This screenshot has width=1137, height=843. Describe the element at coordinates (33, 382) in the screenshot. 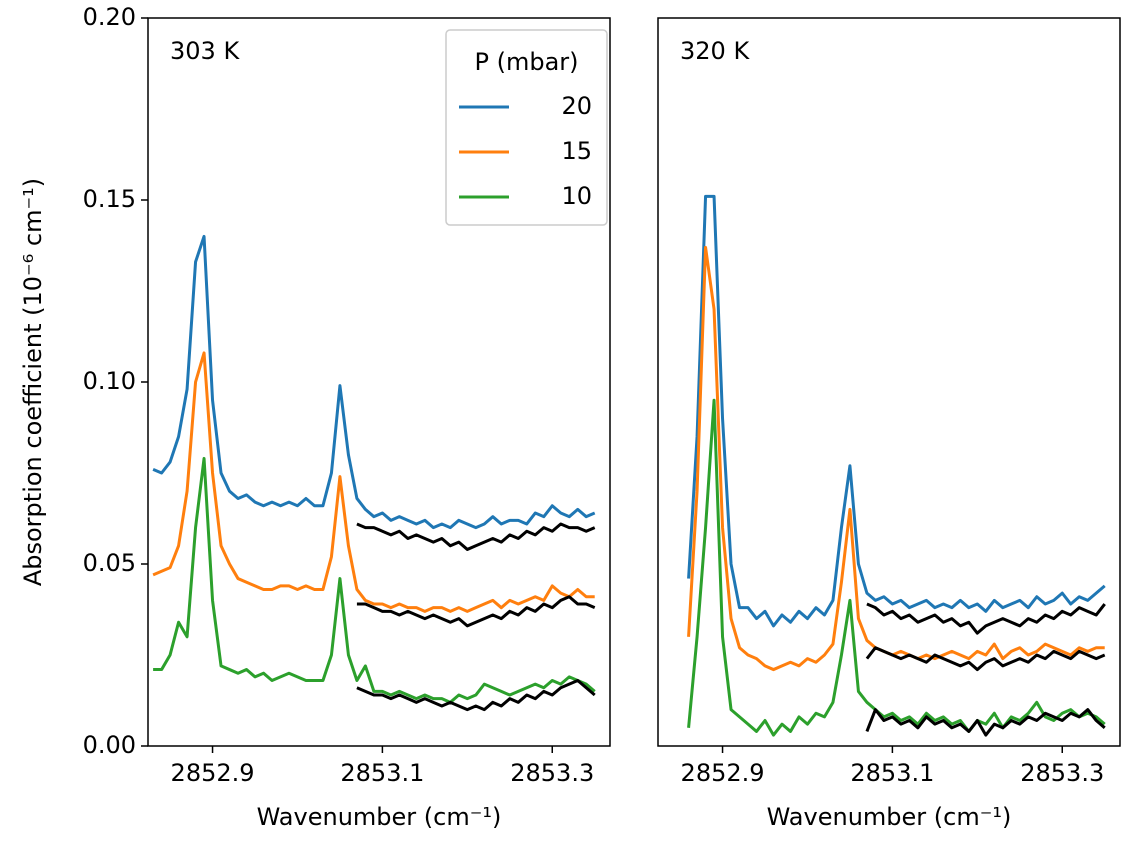

I see `y-axis-label: Absorption coefficient (10⁻⁶ cm⁻¹)` at that location.